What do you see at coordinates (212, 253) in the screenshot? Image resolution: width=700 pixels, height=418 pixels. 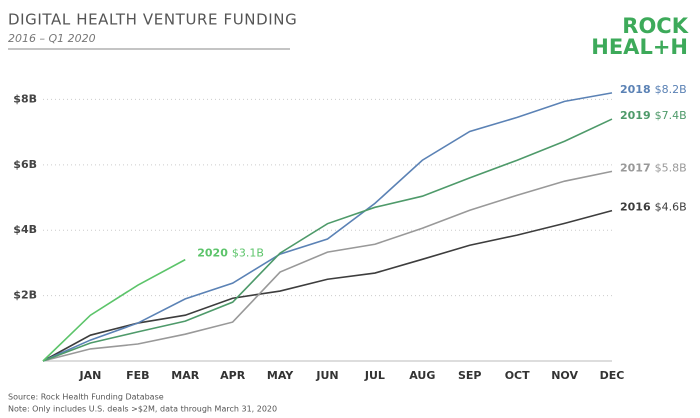 I see `series-name: 2020` at bounding box center [212, 253].